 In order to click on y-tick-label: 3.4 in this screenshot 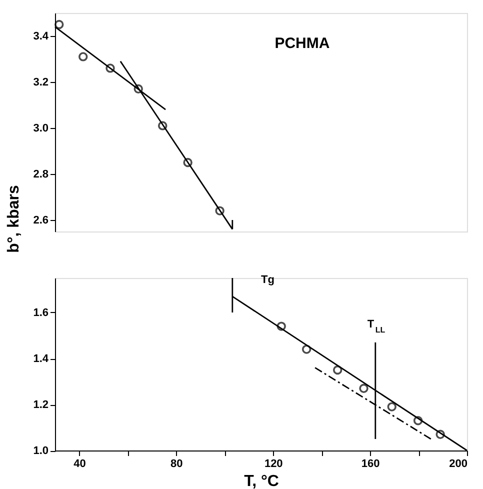, I will do `click(41, 36)`.